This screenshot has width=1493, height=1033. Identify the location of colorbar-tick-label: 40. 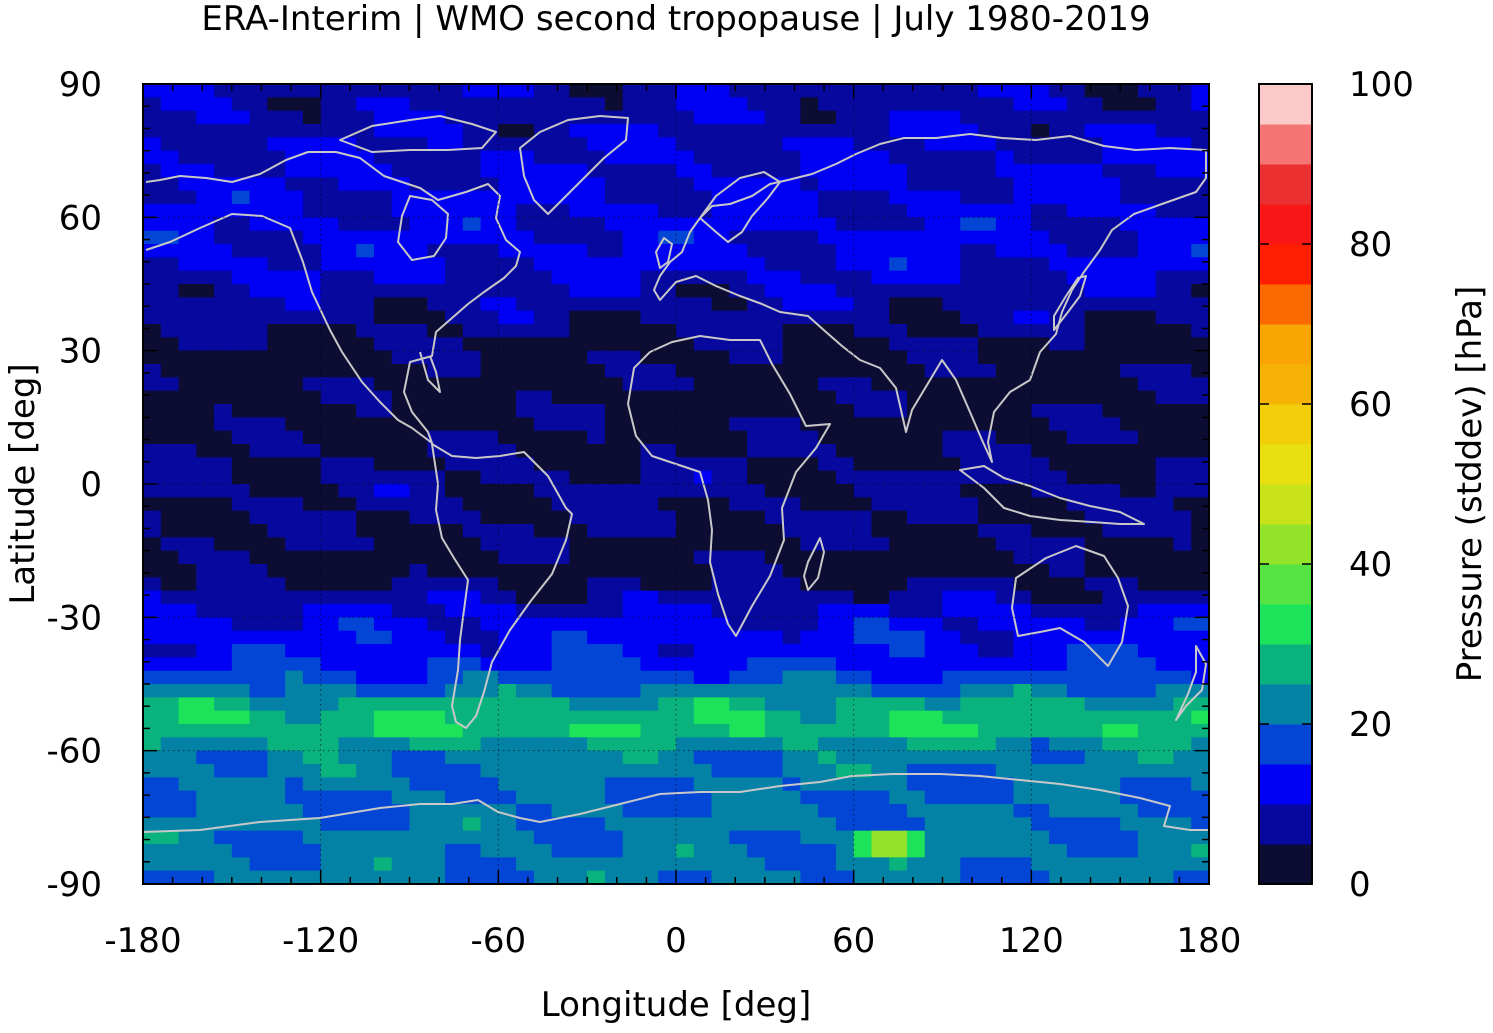
(1370, 565).